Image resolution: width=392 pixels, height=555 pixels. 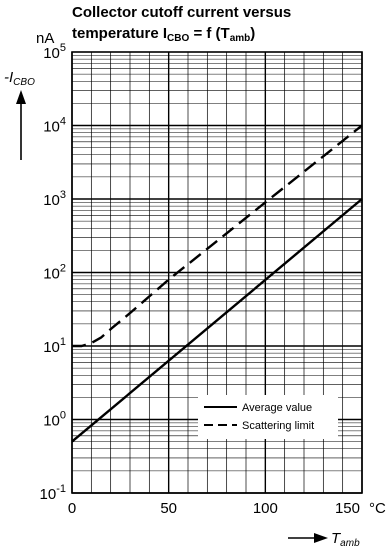 I want to click on x-tick-labels: 0 50 100 150, so click(x=214, y=508).